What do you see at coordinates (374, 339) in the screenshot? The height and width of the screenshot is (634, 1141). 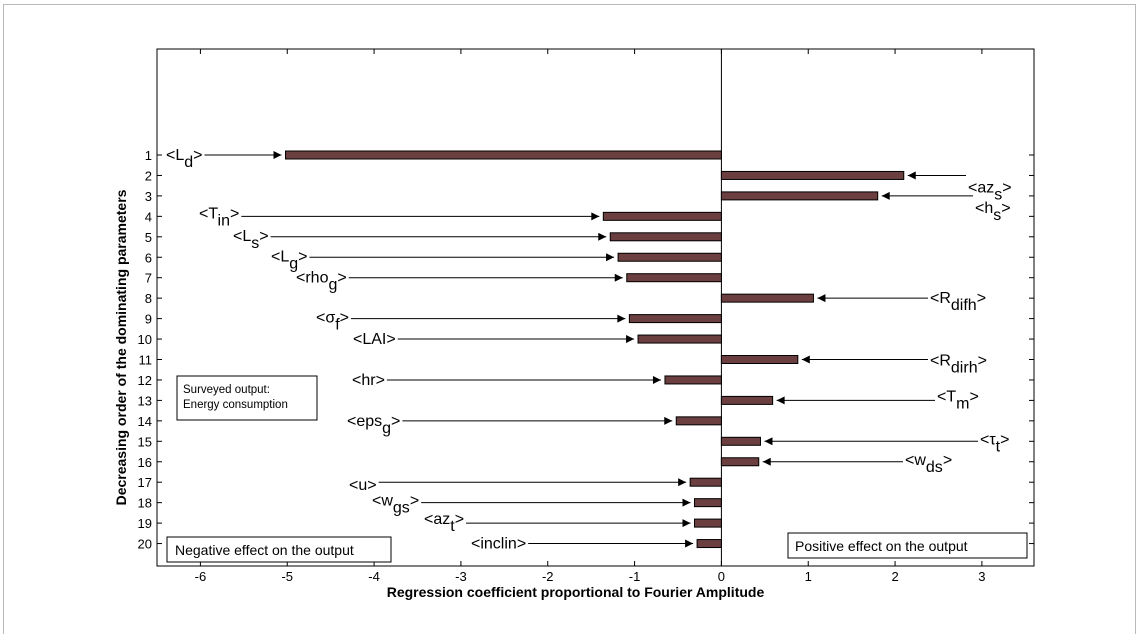 I see `param-label-10: <LAI>` at bounding box center [374, 339].